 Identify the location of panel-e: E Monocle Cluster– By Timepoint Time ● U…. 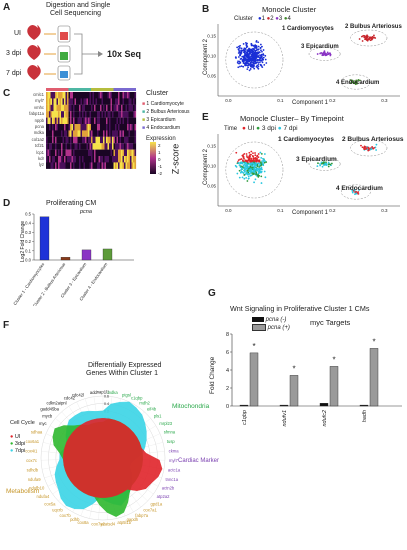
(303, 164).